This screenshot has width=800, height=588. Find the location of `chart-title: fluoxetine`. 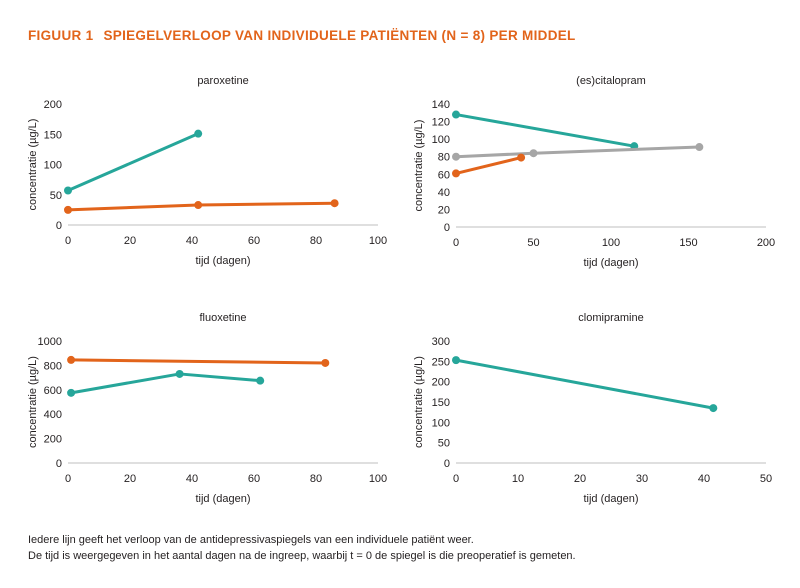

chart-title: fluoxetine is located at coordinates (222, 318).